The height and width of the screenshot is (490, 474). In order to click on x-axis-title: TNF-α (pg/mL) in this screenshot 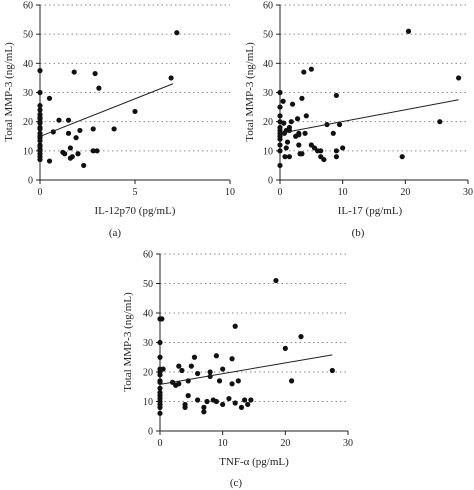, I will do `click(254, 462)`.